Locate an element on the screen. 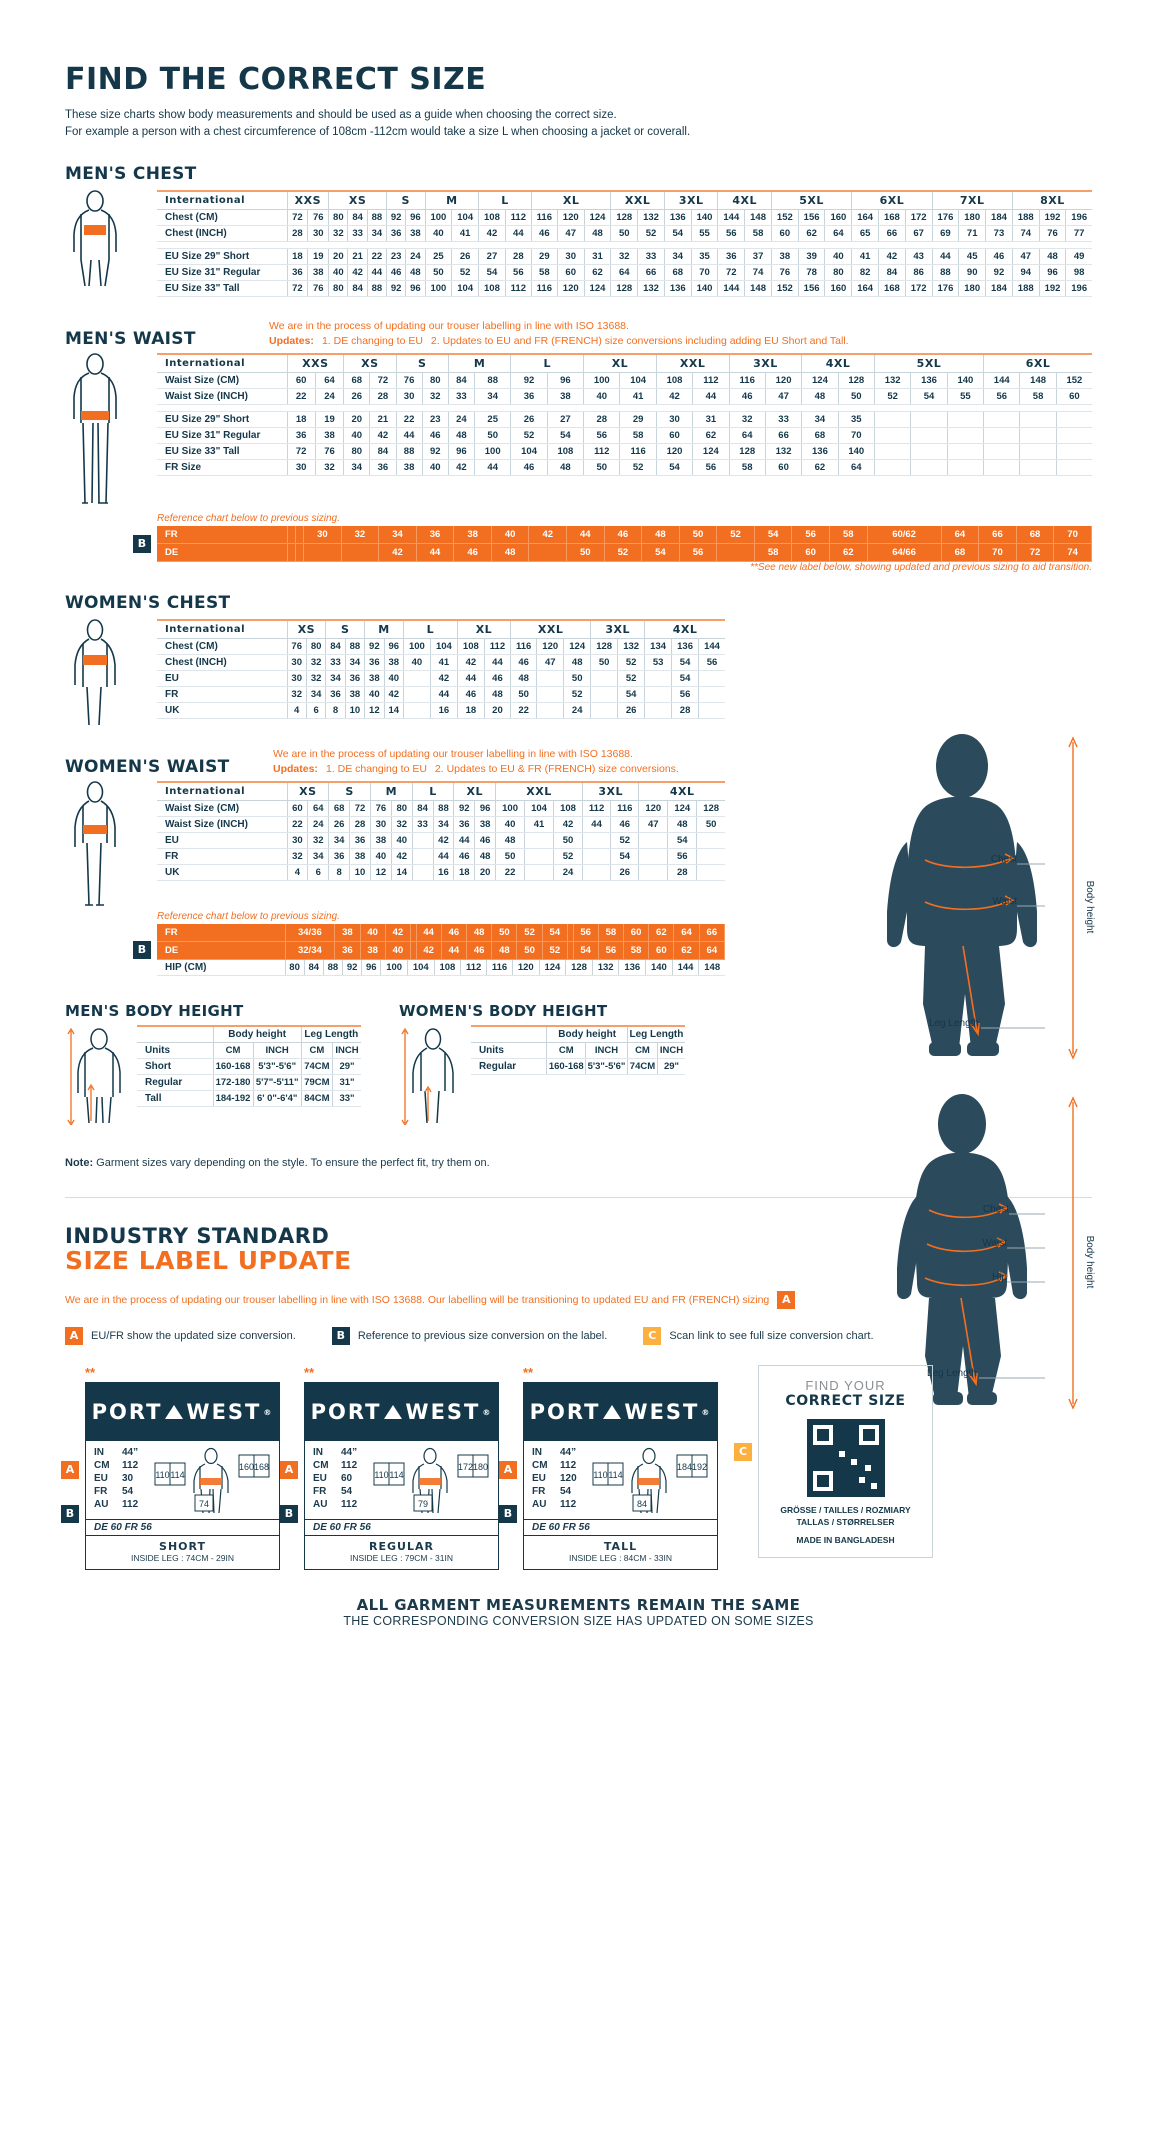 This screenshot has width=1157, height=2138. cell: 112 is located at coordinates (518, 217).